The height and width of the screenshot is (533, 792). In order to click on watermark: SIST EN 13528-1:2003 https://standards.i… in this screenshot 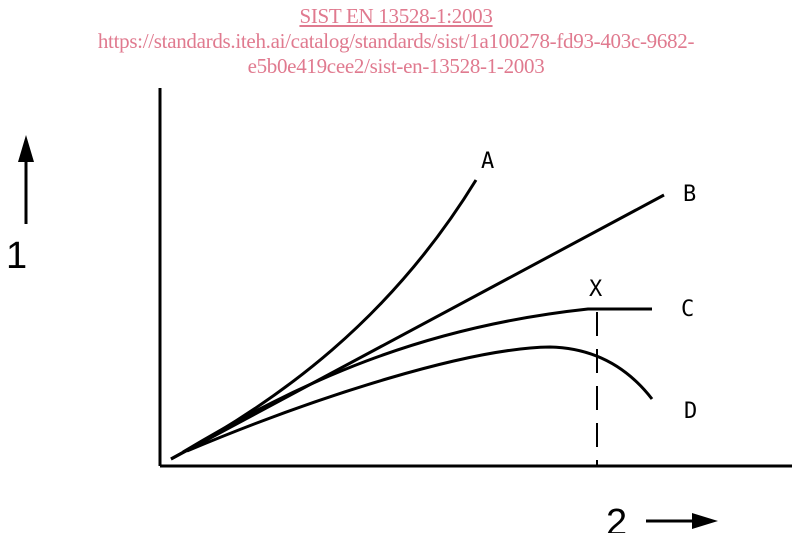, I will do `click(396, 41)`.